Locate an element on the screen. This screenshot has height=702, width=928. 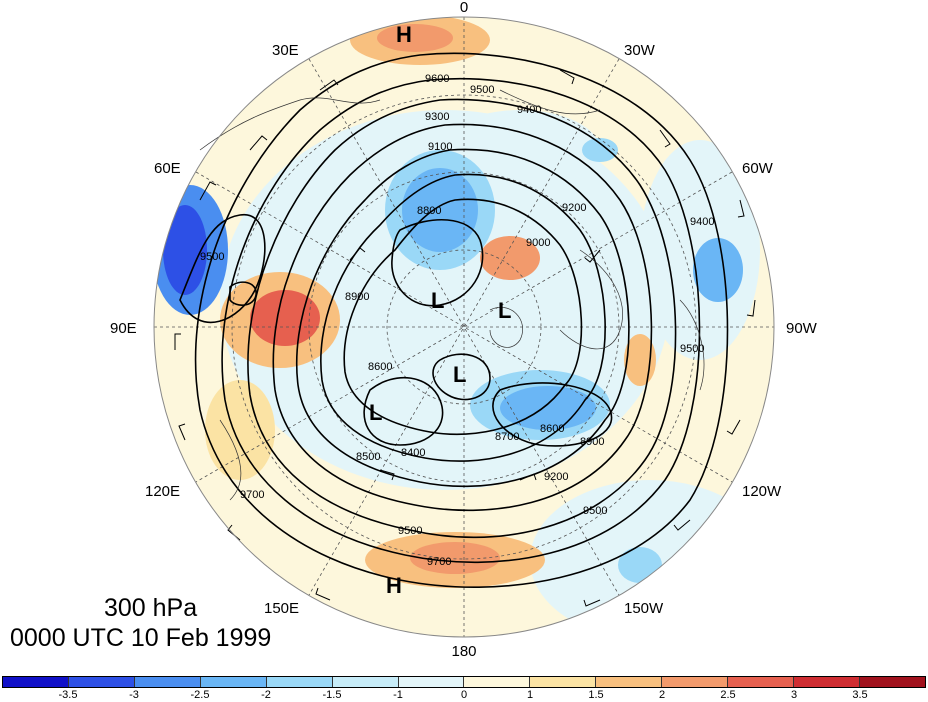
colorbar-label: -2 is located at coordinates (266, 695).